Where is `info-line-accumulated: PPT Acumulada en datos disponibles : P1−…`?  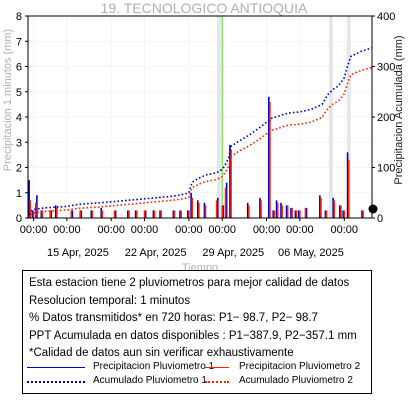 info-line-accumulated: PPT Acumulada en datos disponibles : P1−… is located at coordinates (193, 335).